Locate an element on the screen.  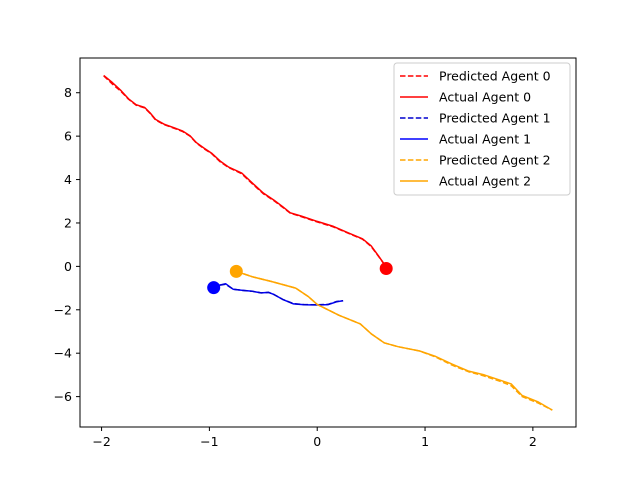
legend-label: Actual Agent 0 is located at coordinates (485, 97).